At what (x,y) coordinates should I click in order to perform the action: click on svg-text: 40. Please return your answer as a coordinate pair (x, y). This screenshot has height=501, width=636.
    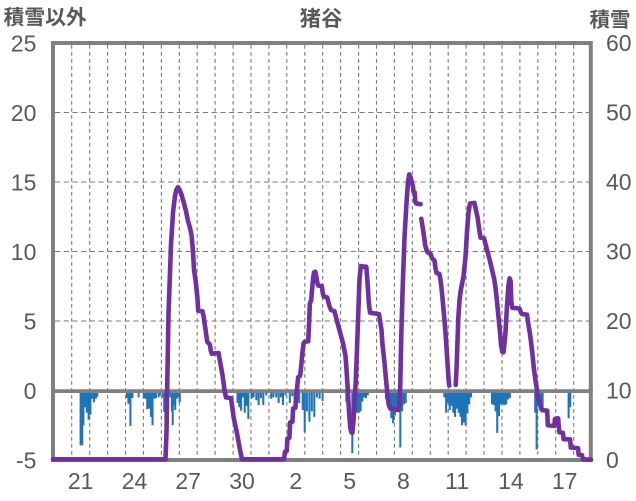
    Looking at the image, I should click on (619, 182).